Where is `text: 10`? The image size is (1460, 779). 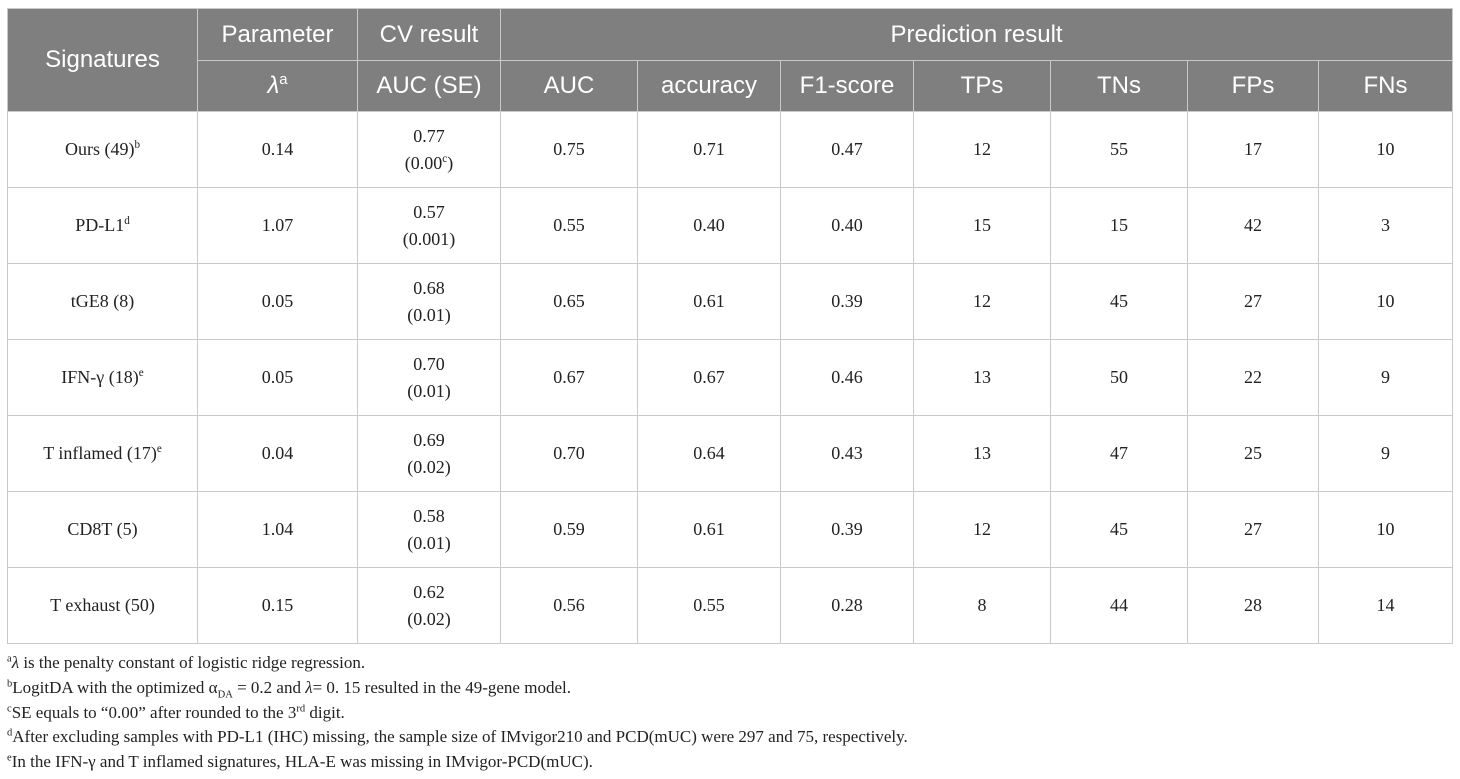
text: 10 is located at coordinates (1385, 301).